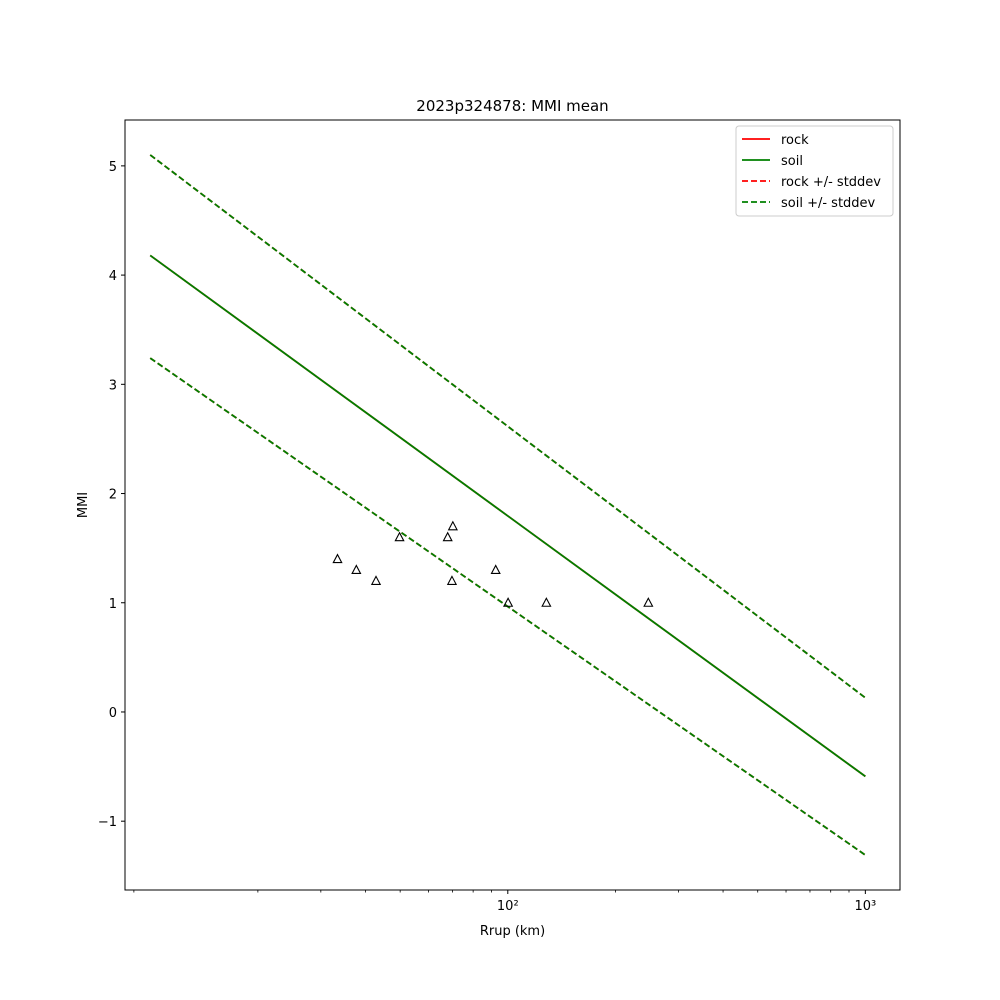  Describe the element at coordinates (795, 140) in the screenshot. I see `legend-label-0: rock` at that location.